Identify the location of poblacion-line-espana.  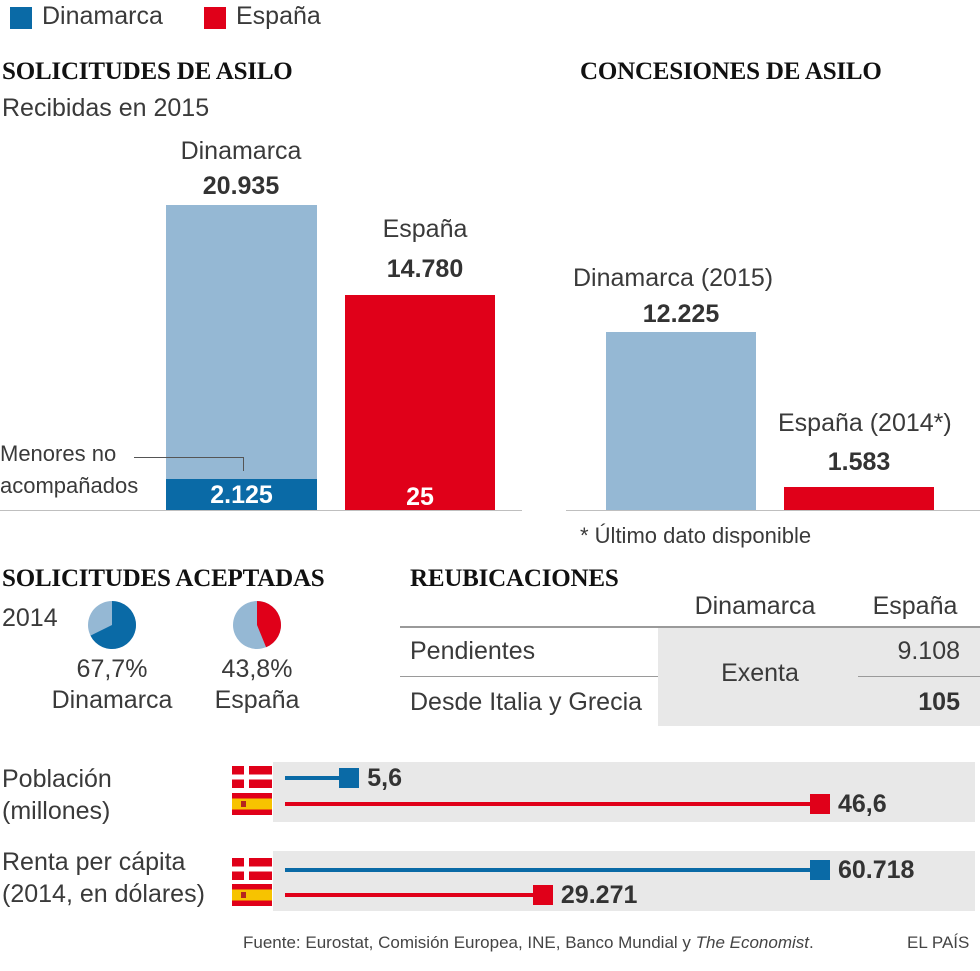
(552, 804).